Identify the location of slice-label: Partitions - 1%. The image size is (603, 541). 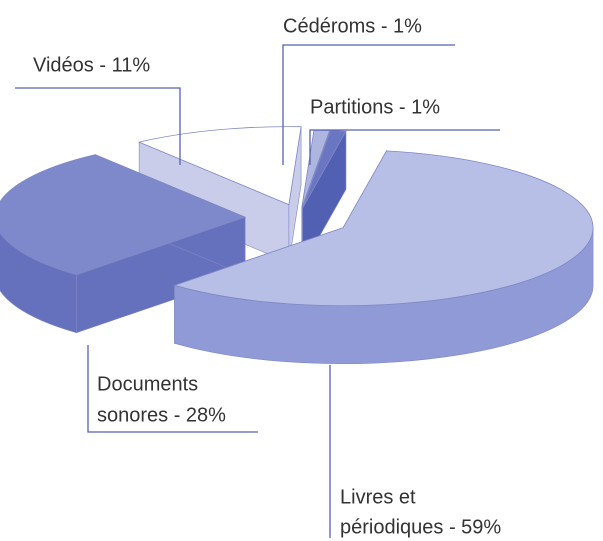
(375, 107).